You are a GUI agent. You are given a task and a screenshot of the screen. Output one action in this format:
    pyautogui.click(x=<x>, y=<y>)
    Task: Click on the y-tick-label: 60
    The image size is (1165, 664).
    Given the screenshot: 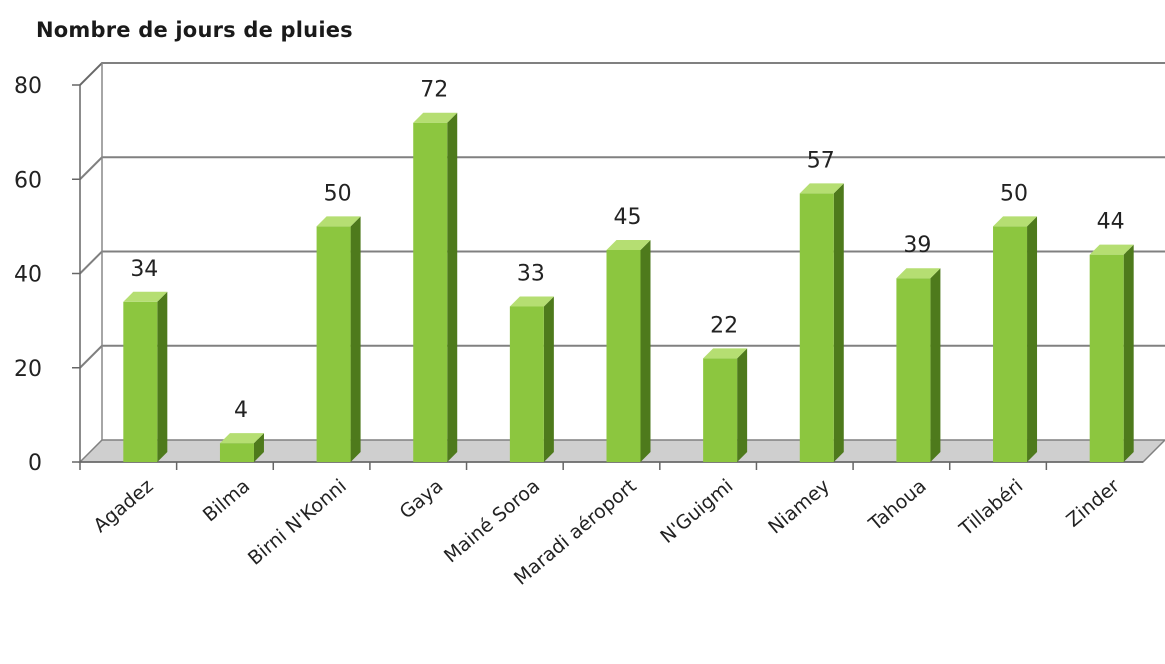 What is the action you would take?
    pyautogui.click(x=28, y=180)
    